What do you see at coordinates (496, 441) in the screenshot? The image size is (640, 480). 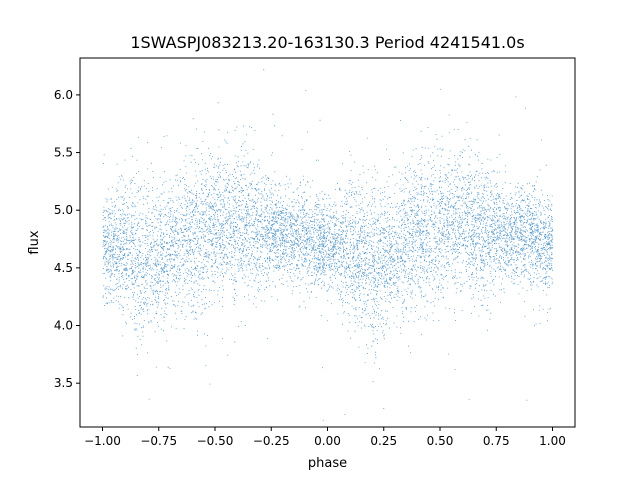 I see `x-tick-label: 0.75` at bounding box center [496, 441].